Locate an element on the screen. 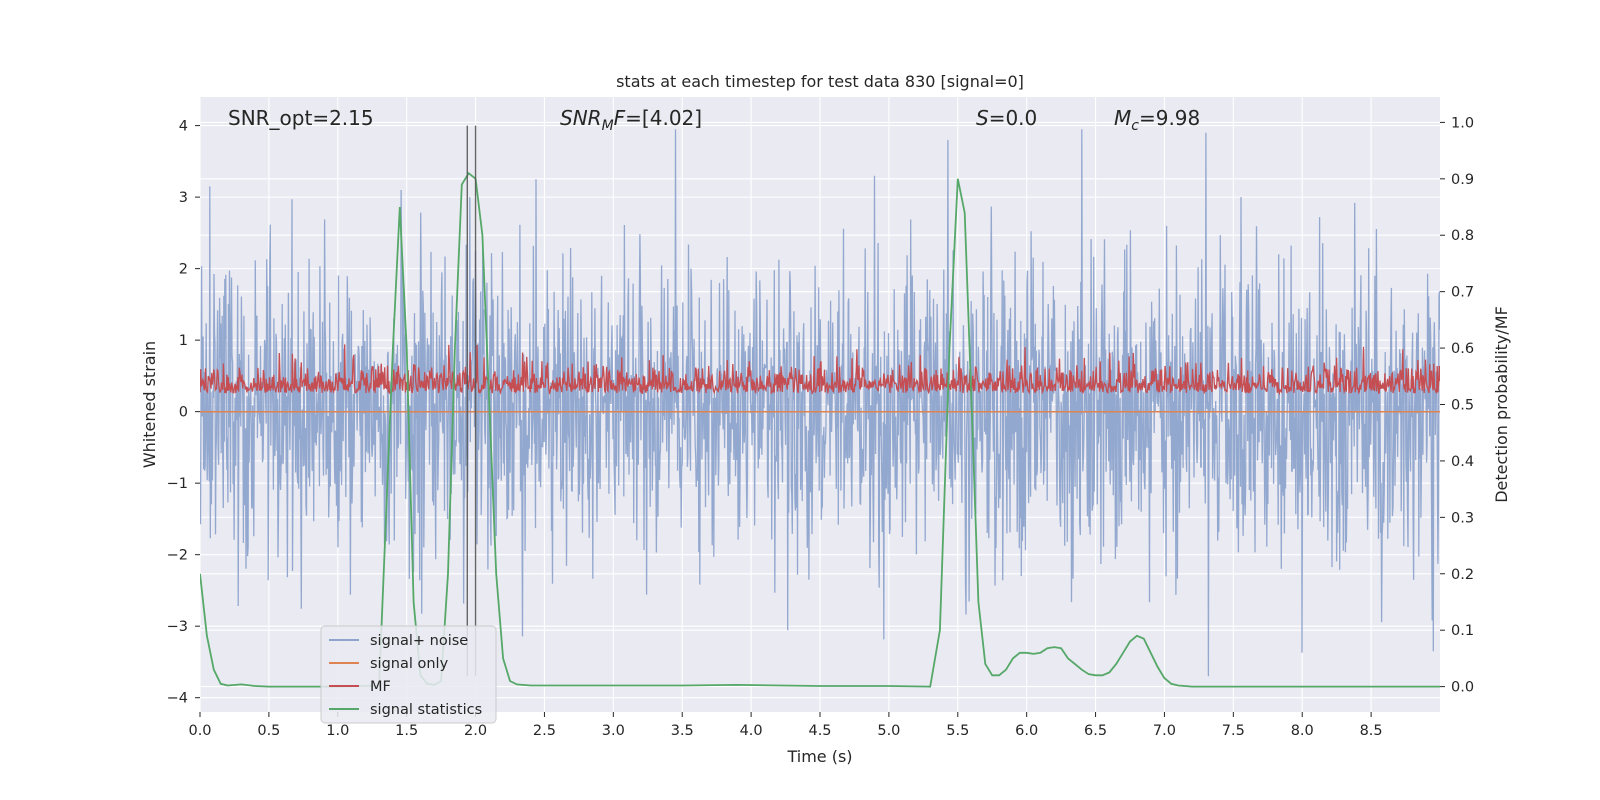 This screenshot has height=800, width=1600. y2-tick-label: 0.3 is located at coordinates (1462, 518).